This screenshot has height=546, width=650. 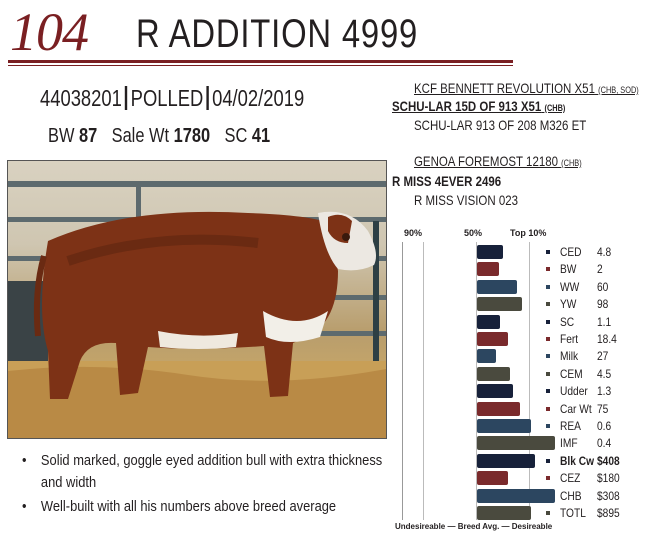 I want to click on polled-status: POLLED, so click(x=167, y=98).